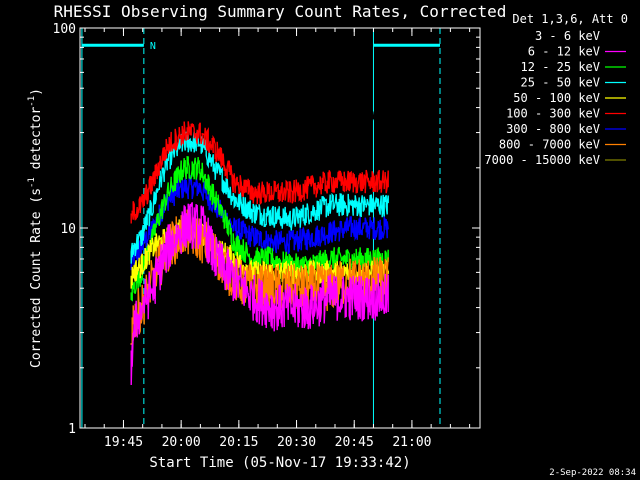 This screenshot has height=480, width=640. I want to click on x-tick-label: 19:45, so click(123, 442).